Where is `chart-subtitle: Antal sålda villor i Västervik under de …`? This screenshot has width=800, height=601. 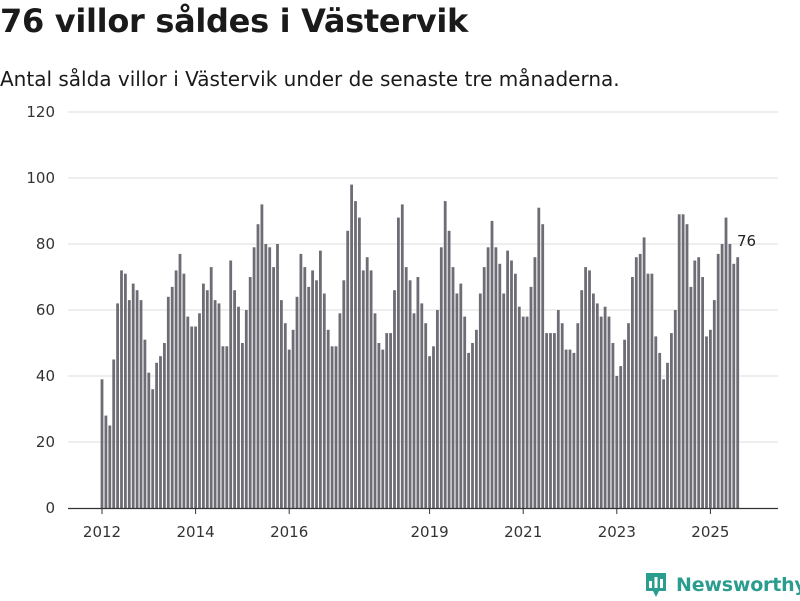
chart-subtitle: Antal sålda villor i Västervik under de … is located at coordinates (310, 79).